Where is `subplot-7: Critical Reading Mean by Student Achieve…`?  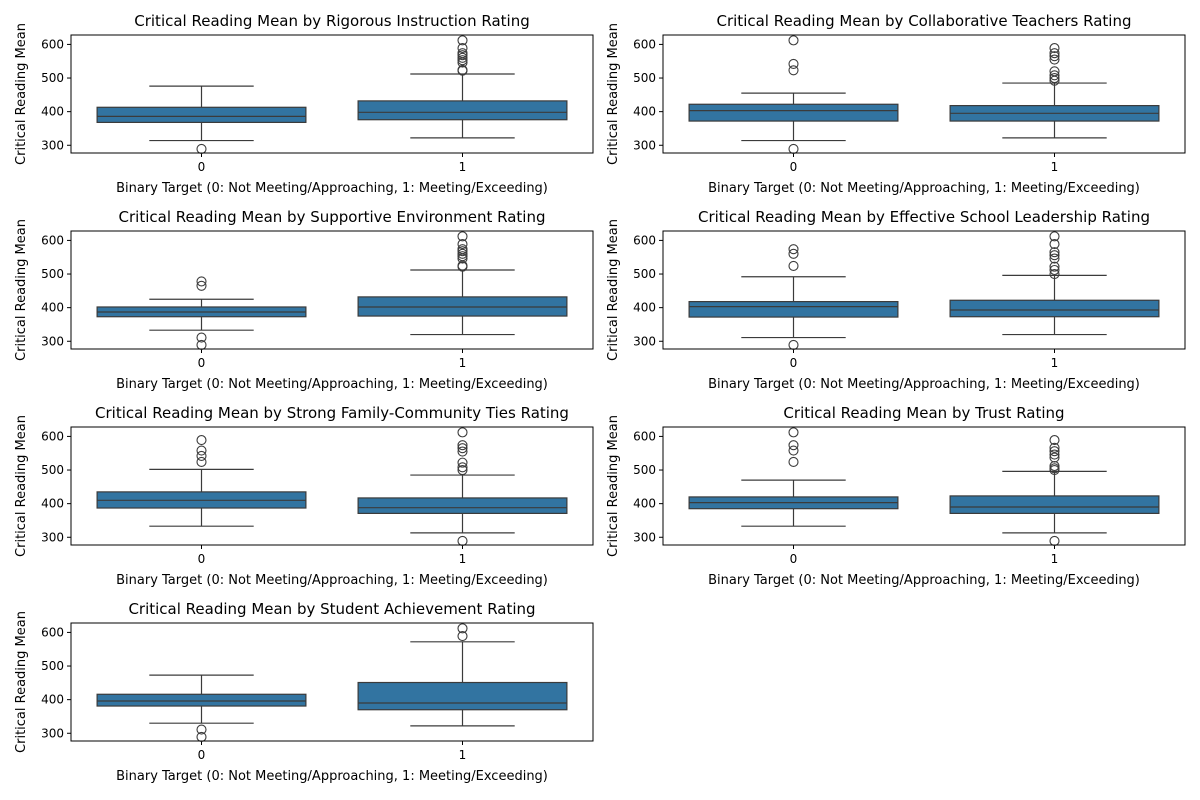
subplot-7: Critical Reading Mean by Student Achieve… is located at coordinates (304, 692).